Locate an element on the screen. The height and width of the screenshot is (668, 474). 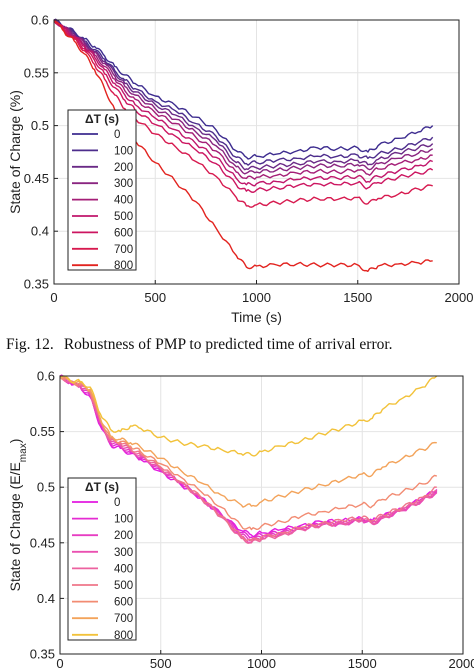
x-axis-label: Time (s) is located at coordinates (256, 317).